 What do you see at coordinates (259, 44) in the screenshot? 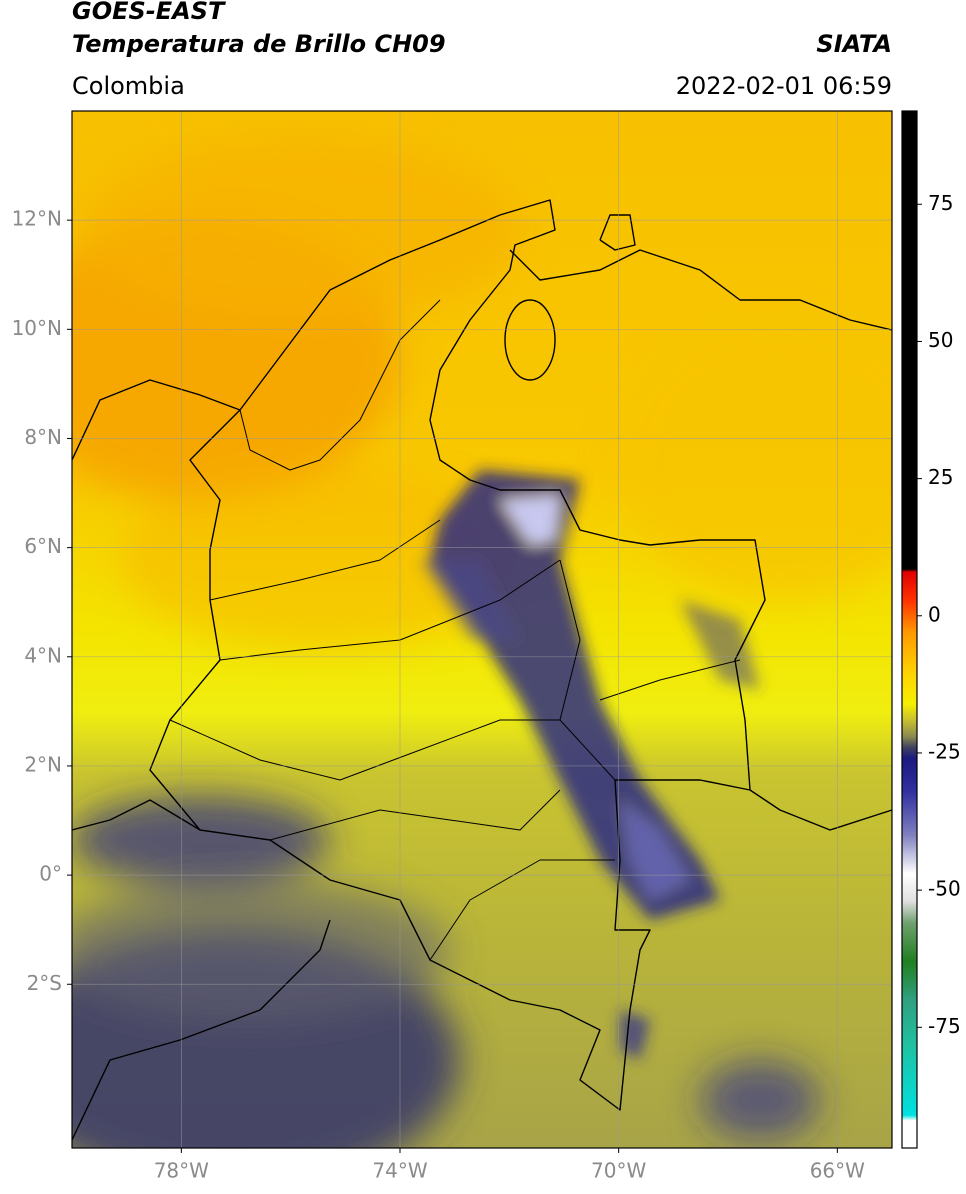
I see `subtitle: Temperatura de Brillo CH09` at bounding box center [259, 44].